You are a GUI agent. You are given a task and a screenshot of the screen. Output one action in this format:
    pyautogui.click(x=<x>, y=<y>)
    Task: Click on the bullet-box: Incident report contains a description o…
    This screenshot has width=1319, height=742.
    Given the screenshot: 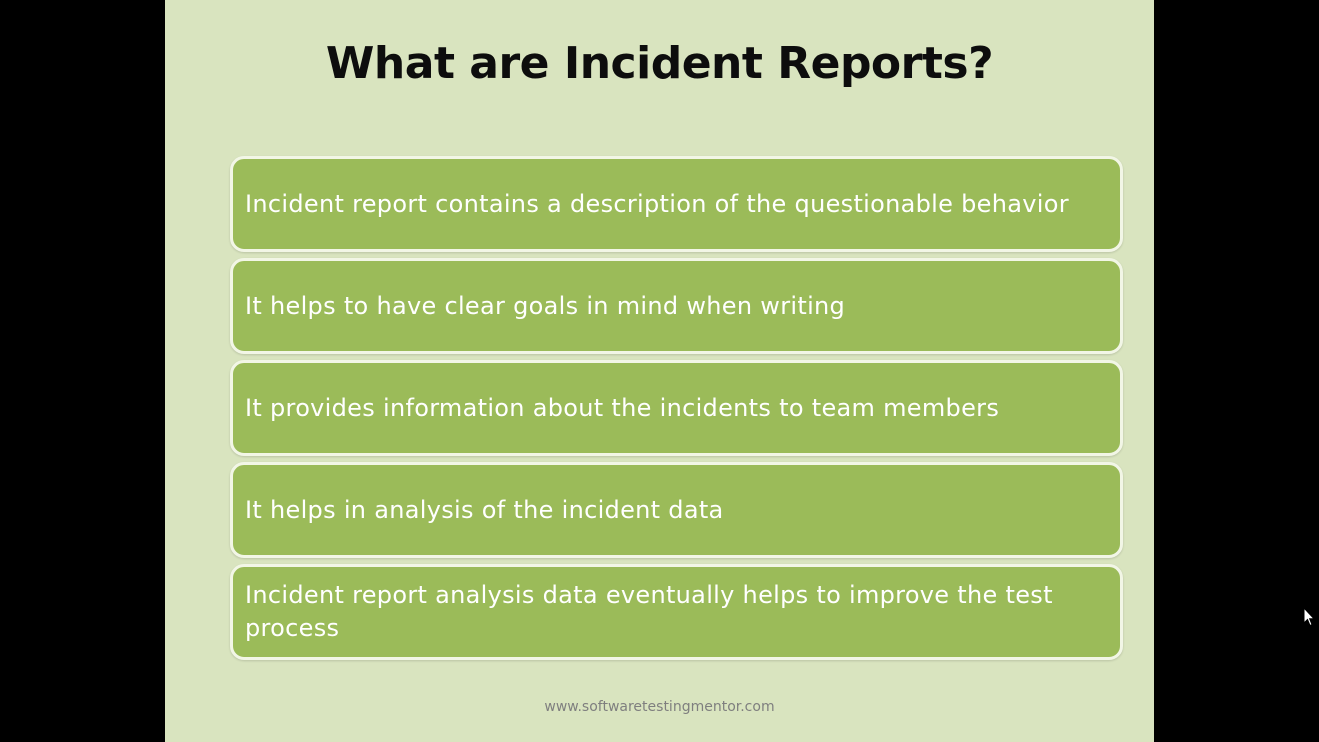 What is the action you would take?
    pyautogui.click(x=676, y=204)
    